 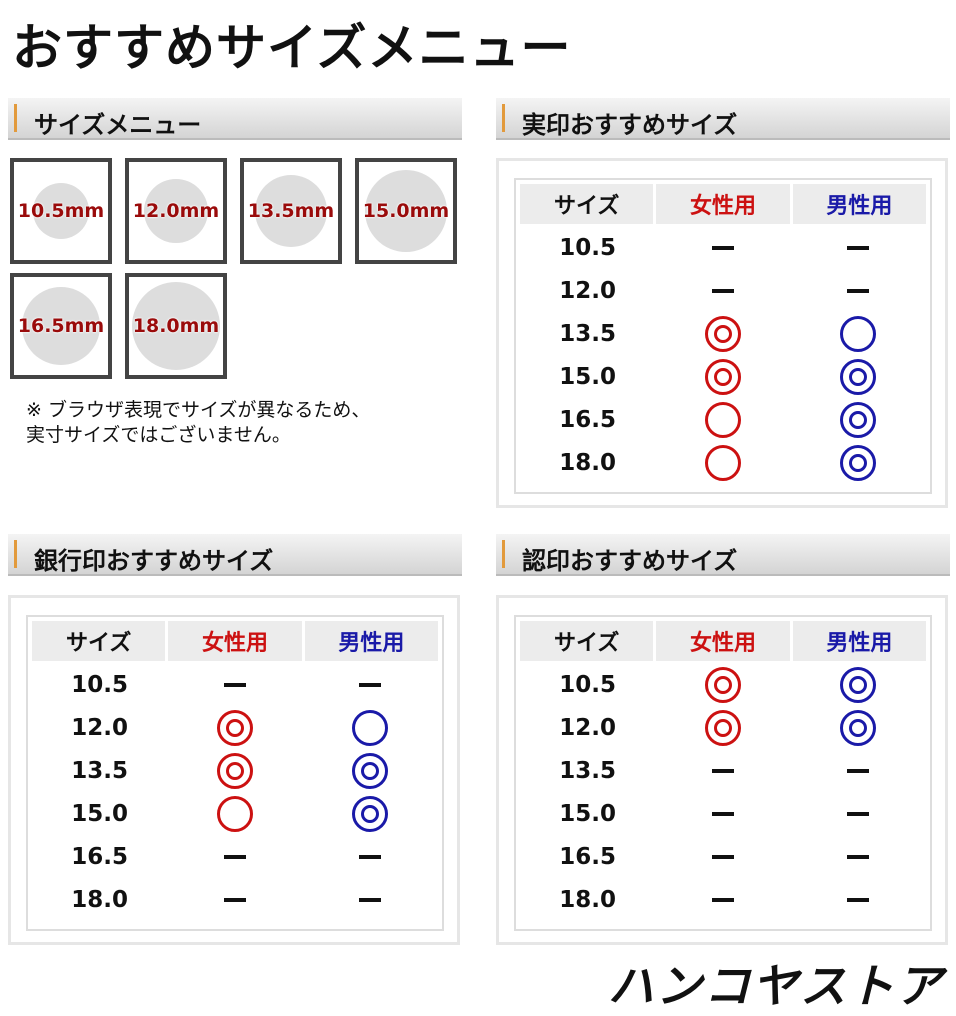 What do you see at coordinates (100, 813) in the screenshot?
I see `size-value: 15.0` at bounding box center [100, 813].